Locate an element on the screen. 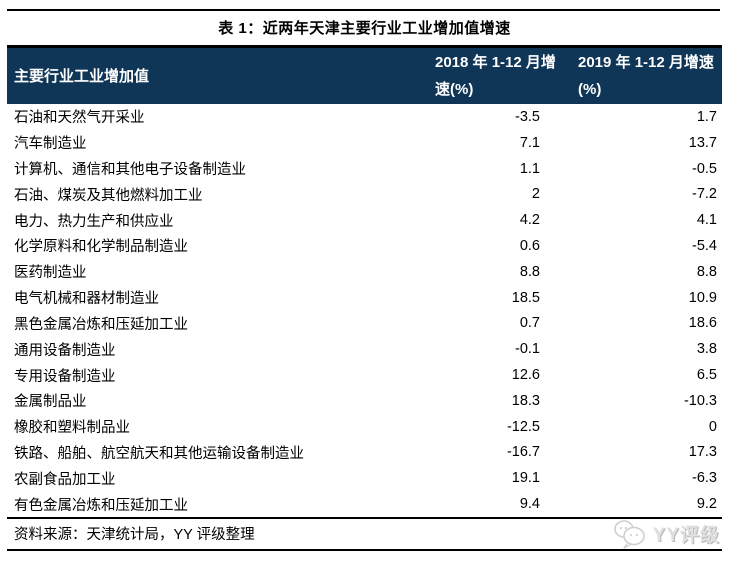 This screenshot has height=567, width=729. cell-2019-growth: -6.3 is located at coordinates (704, 478).